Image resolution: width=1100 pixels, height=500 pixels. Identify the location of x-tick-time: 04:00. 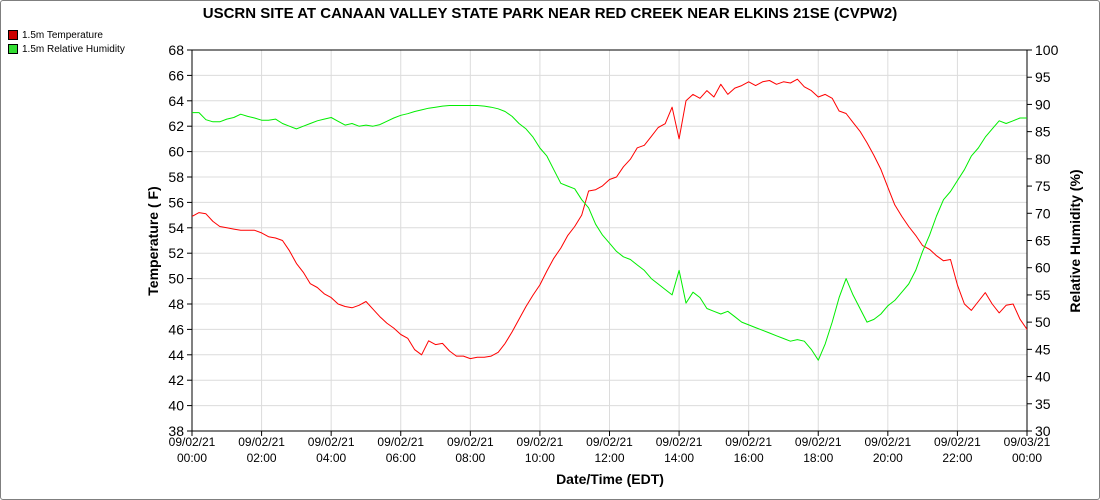
(331, 458).